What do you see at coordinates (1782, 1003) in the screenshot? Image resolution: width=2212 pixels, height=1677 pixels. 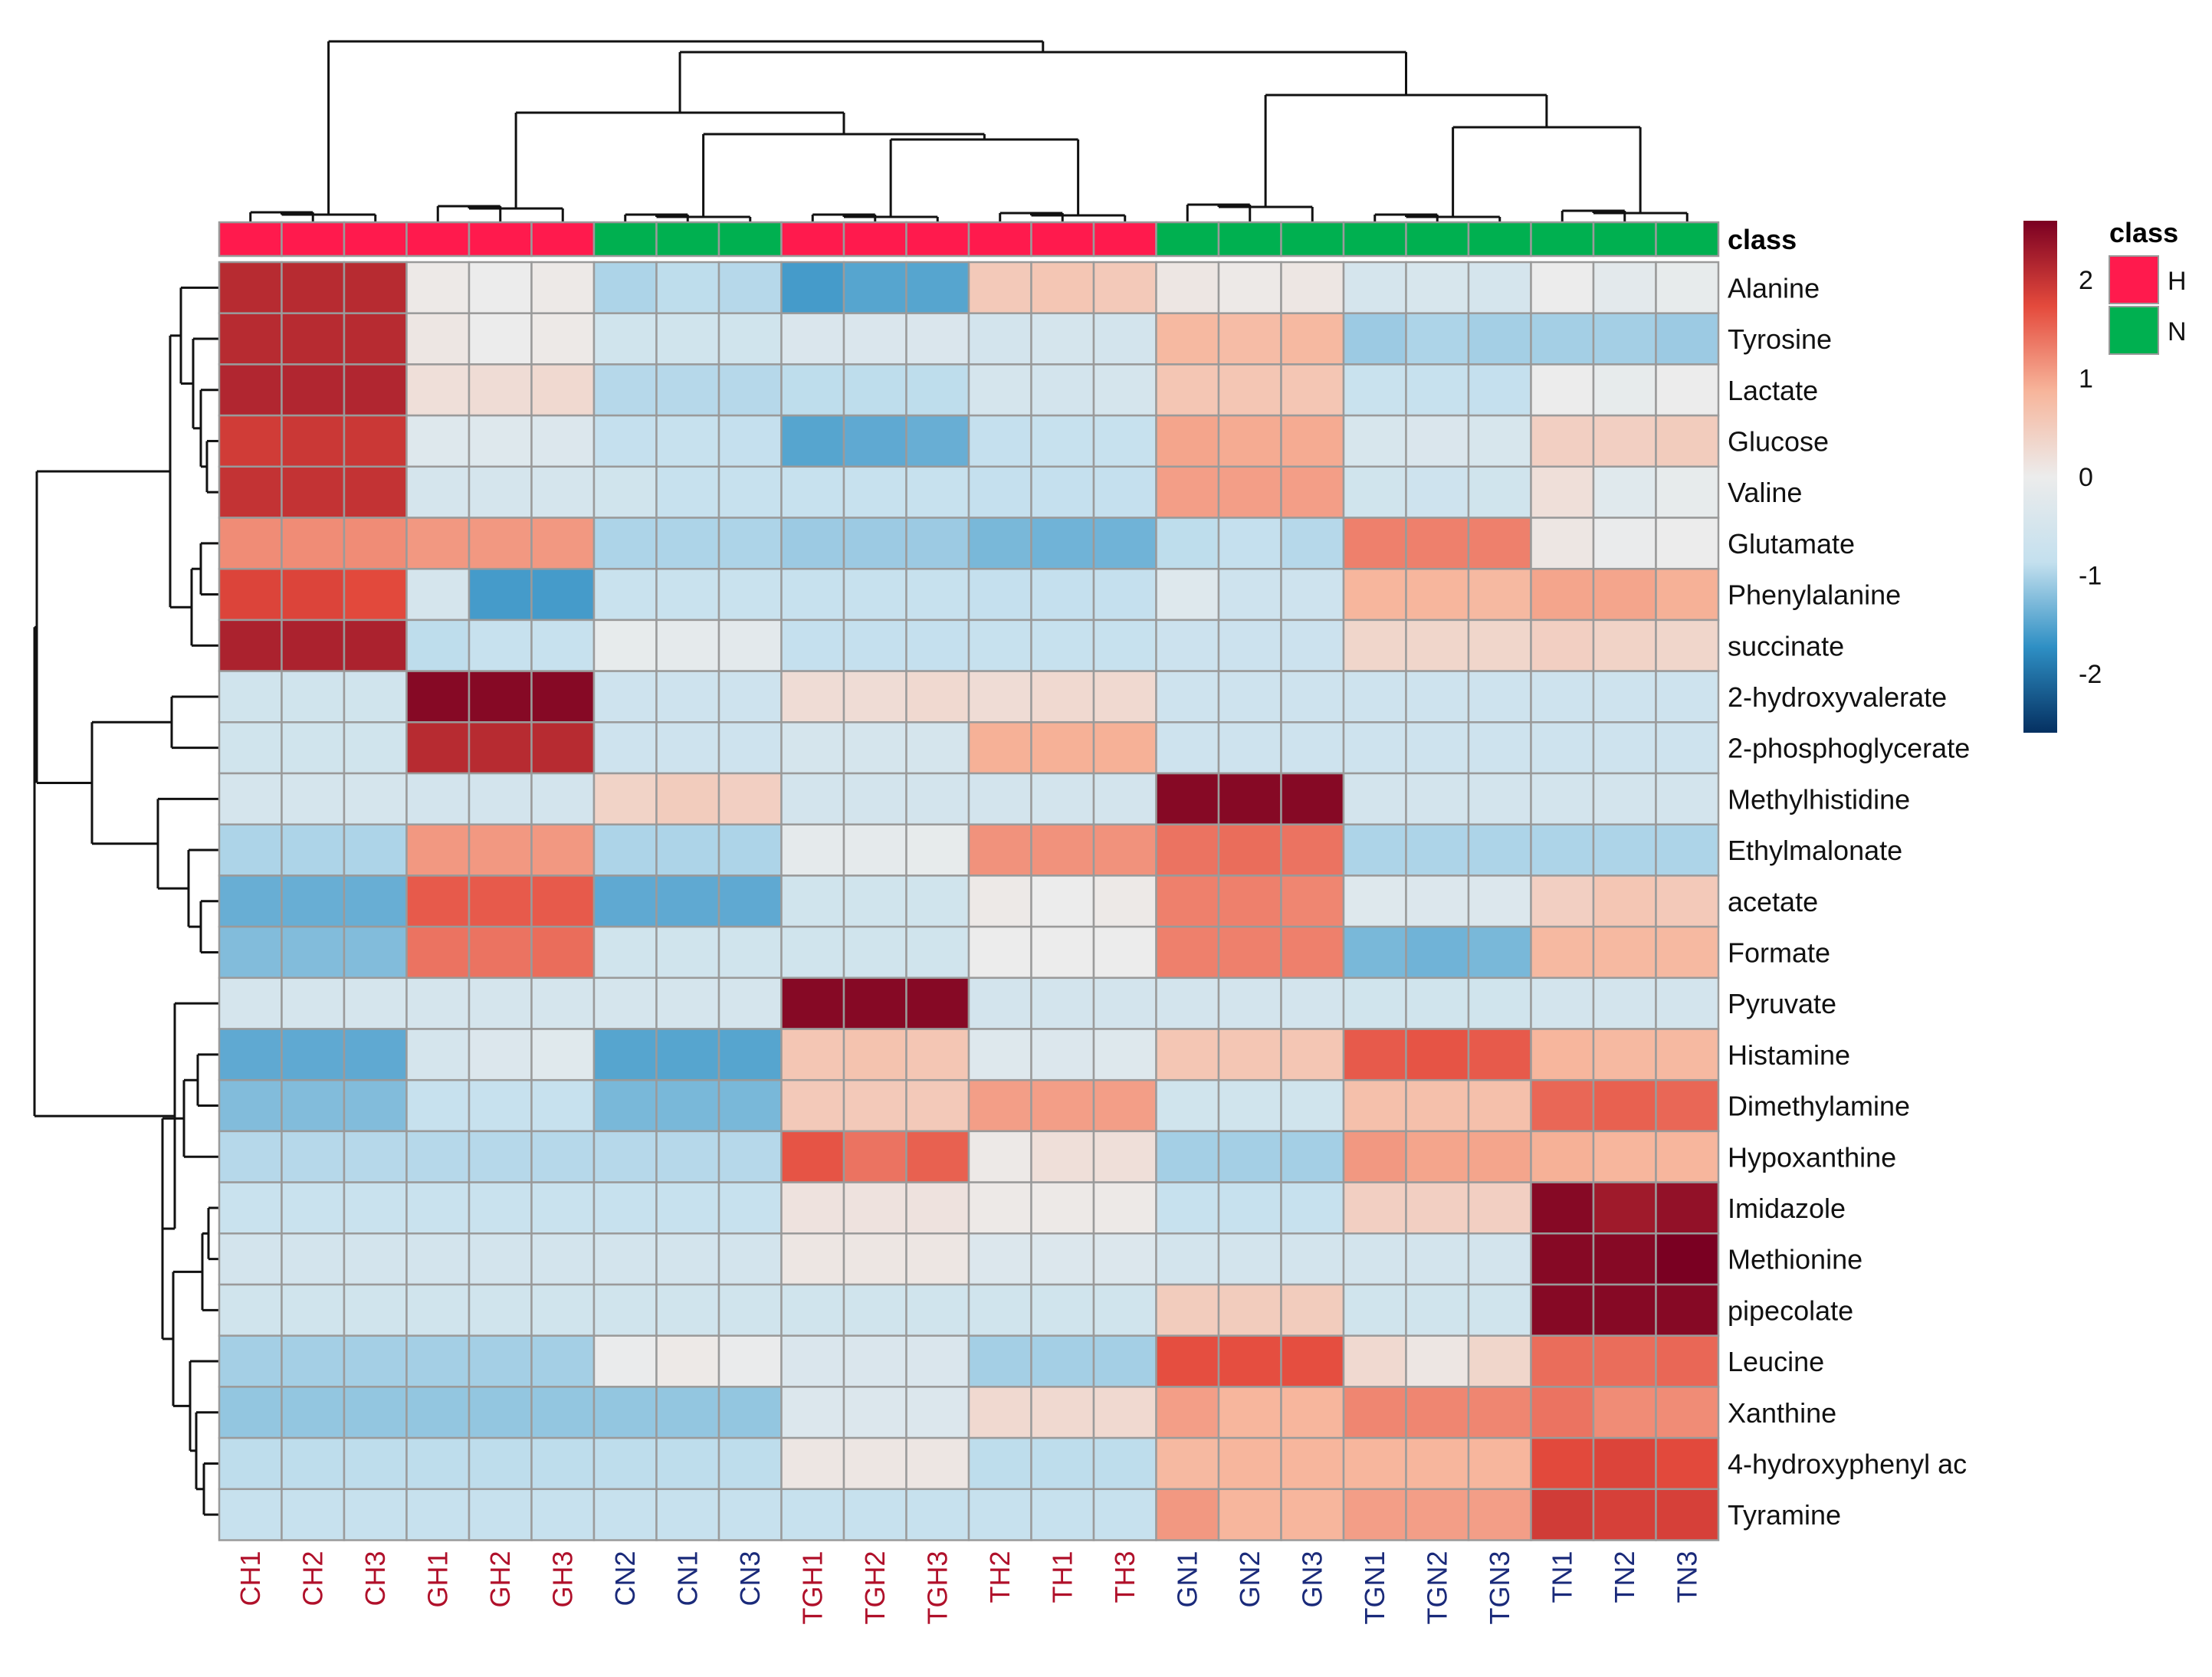 I see `row-label: Pyruvate` at bounding box center [1782, 1003].